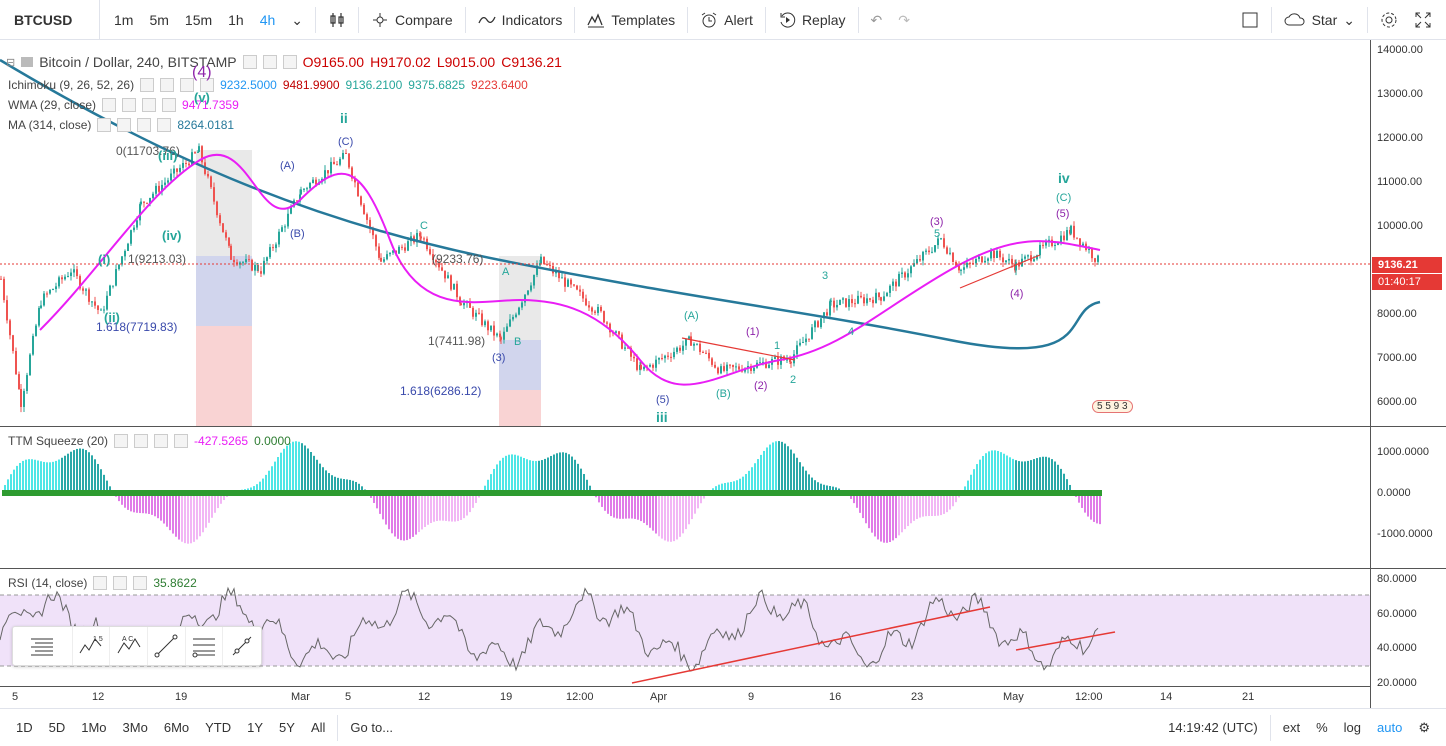 This screenshot has width=1446, height=746. What do you see at coordinates (287, 727) in the screenshot?
I see `range-5y: 5Y` at bounding box center [287, 727].